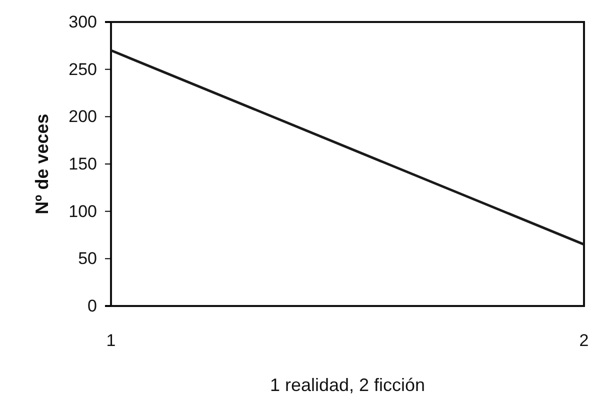 This screenshot has width=596, height=403. I want to click on y-axis-title: Nº de veces, so click(42, 164).